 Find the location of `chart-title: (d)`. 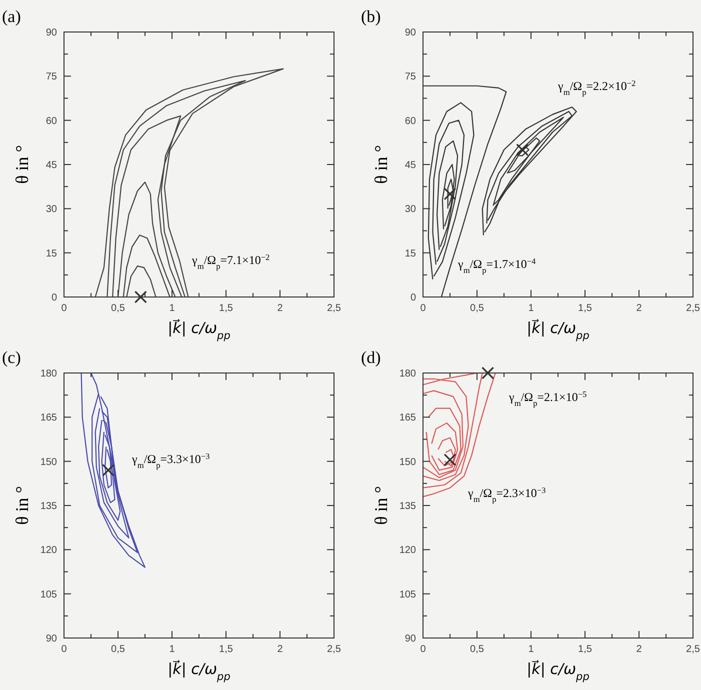

chart-title: (d) is located at coordinates (371, 357).